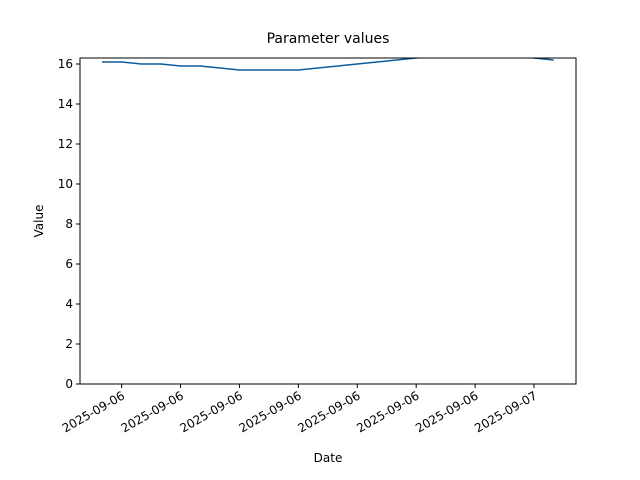  What do you see at coordinates (69, 224) in the screenshot?
I see `y-tick-label: 8` at bounding box center [69, 224].